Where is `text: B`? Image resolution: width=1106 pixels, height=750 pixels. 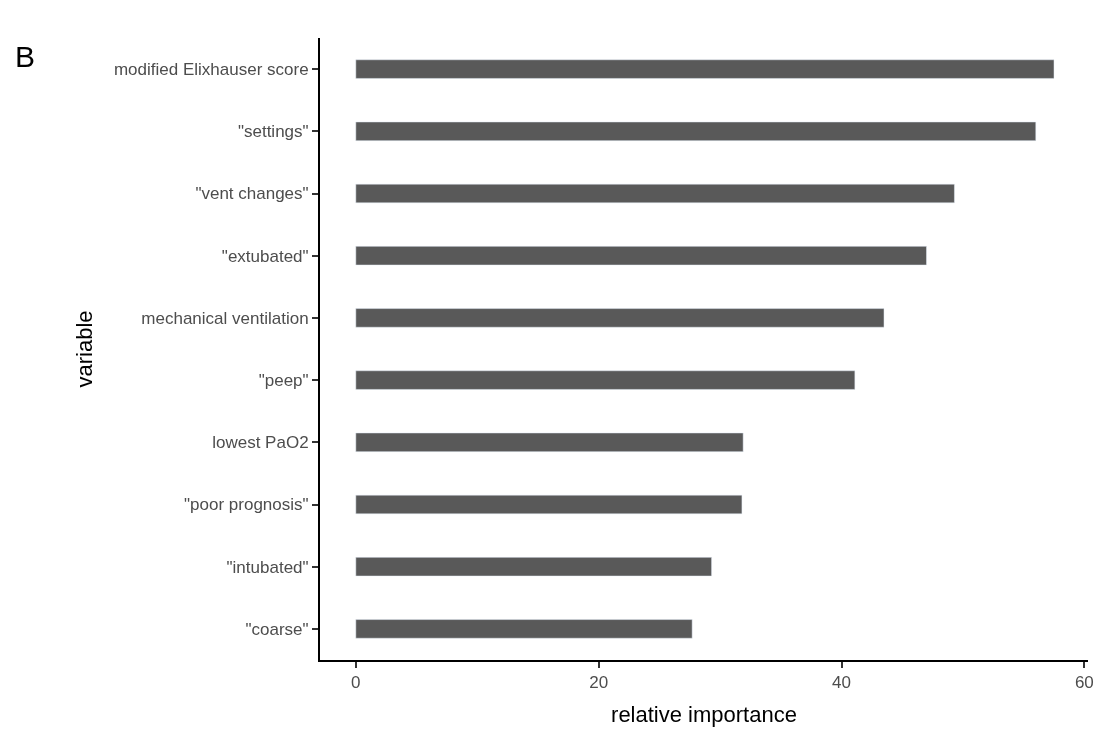
text: B is located at coordinates (25, 56).